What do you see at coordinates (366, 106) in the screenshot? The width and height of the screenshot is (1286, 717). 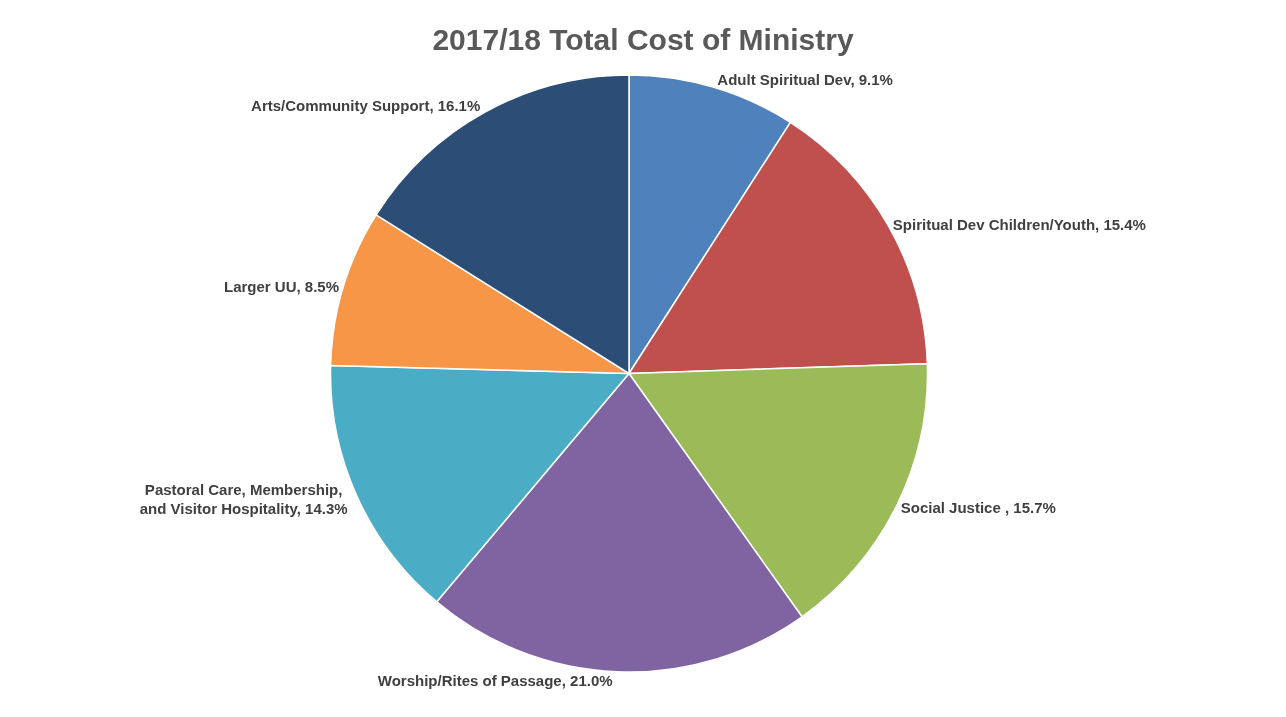 I see `slice-label: Arts/Community Support, 16.1%` at bounding box center [366, 106].